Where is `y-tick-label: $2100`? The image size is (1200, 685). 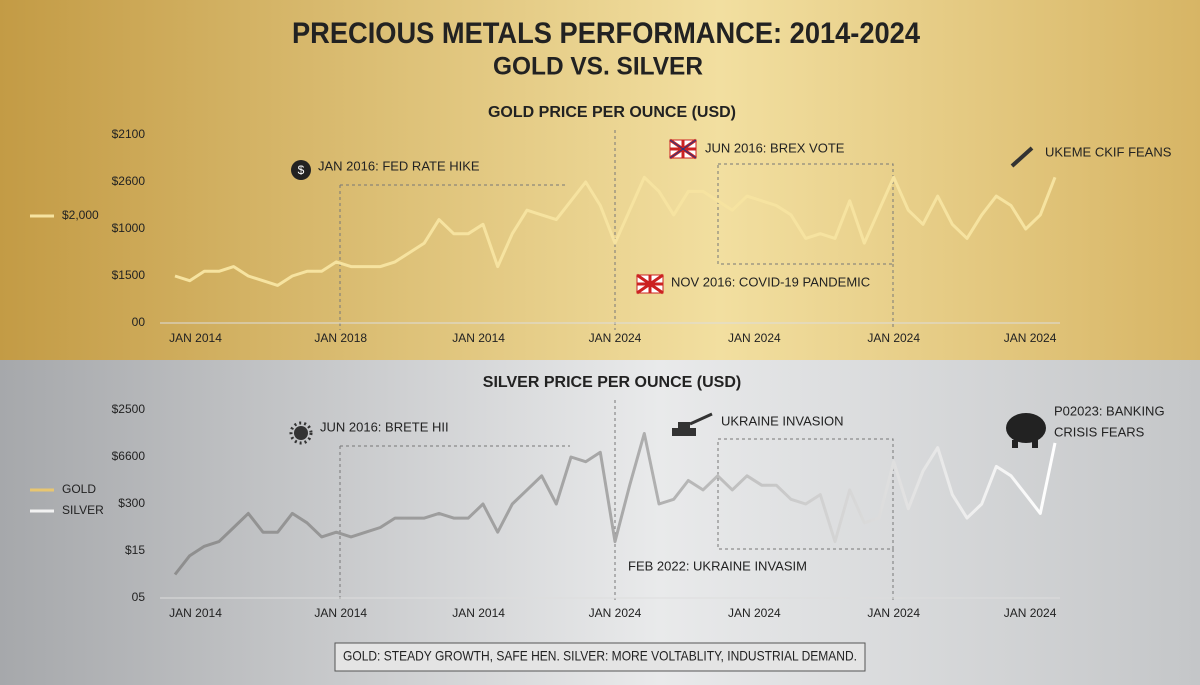 y-tick-label: $2100 is located at coordinates (129, 134).